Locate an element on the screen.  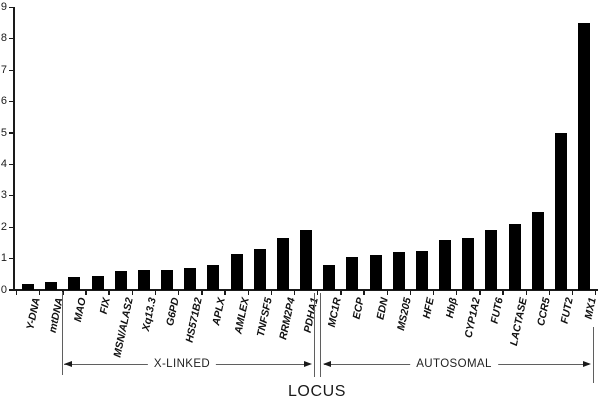
x-axis-category-label: APLX is located at coordinates (219, 311).